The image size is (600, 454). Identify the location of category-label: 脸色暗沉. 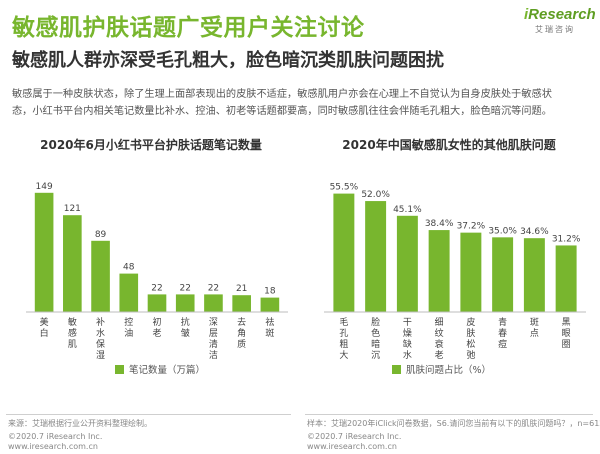
(375, 338).